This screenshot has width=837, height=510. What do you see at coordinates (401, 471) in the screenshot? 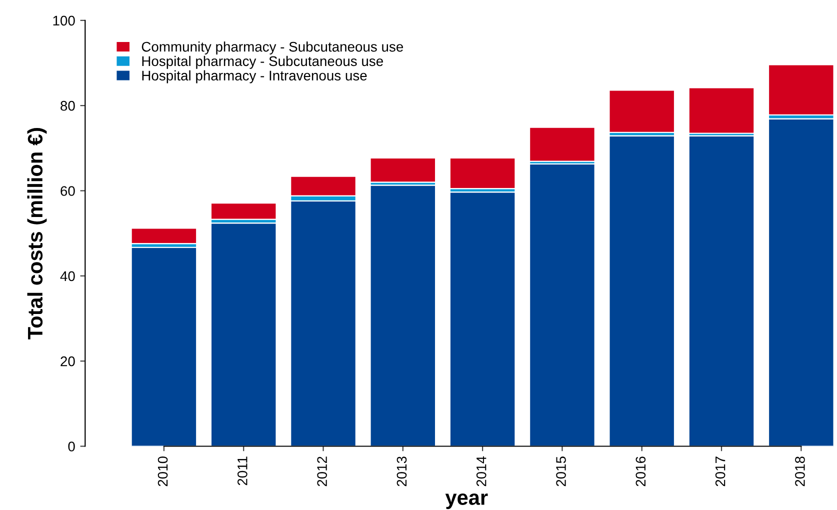
I see `x-tick-label: 2013` at bounding box center [401, 471].